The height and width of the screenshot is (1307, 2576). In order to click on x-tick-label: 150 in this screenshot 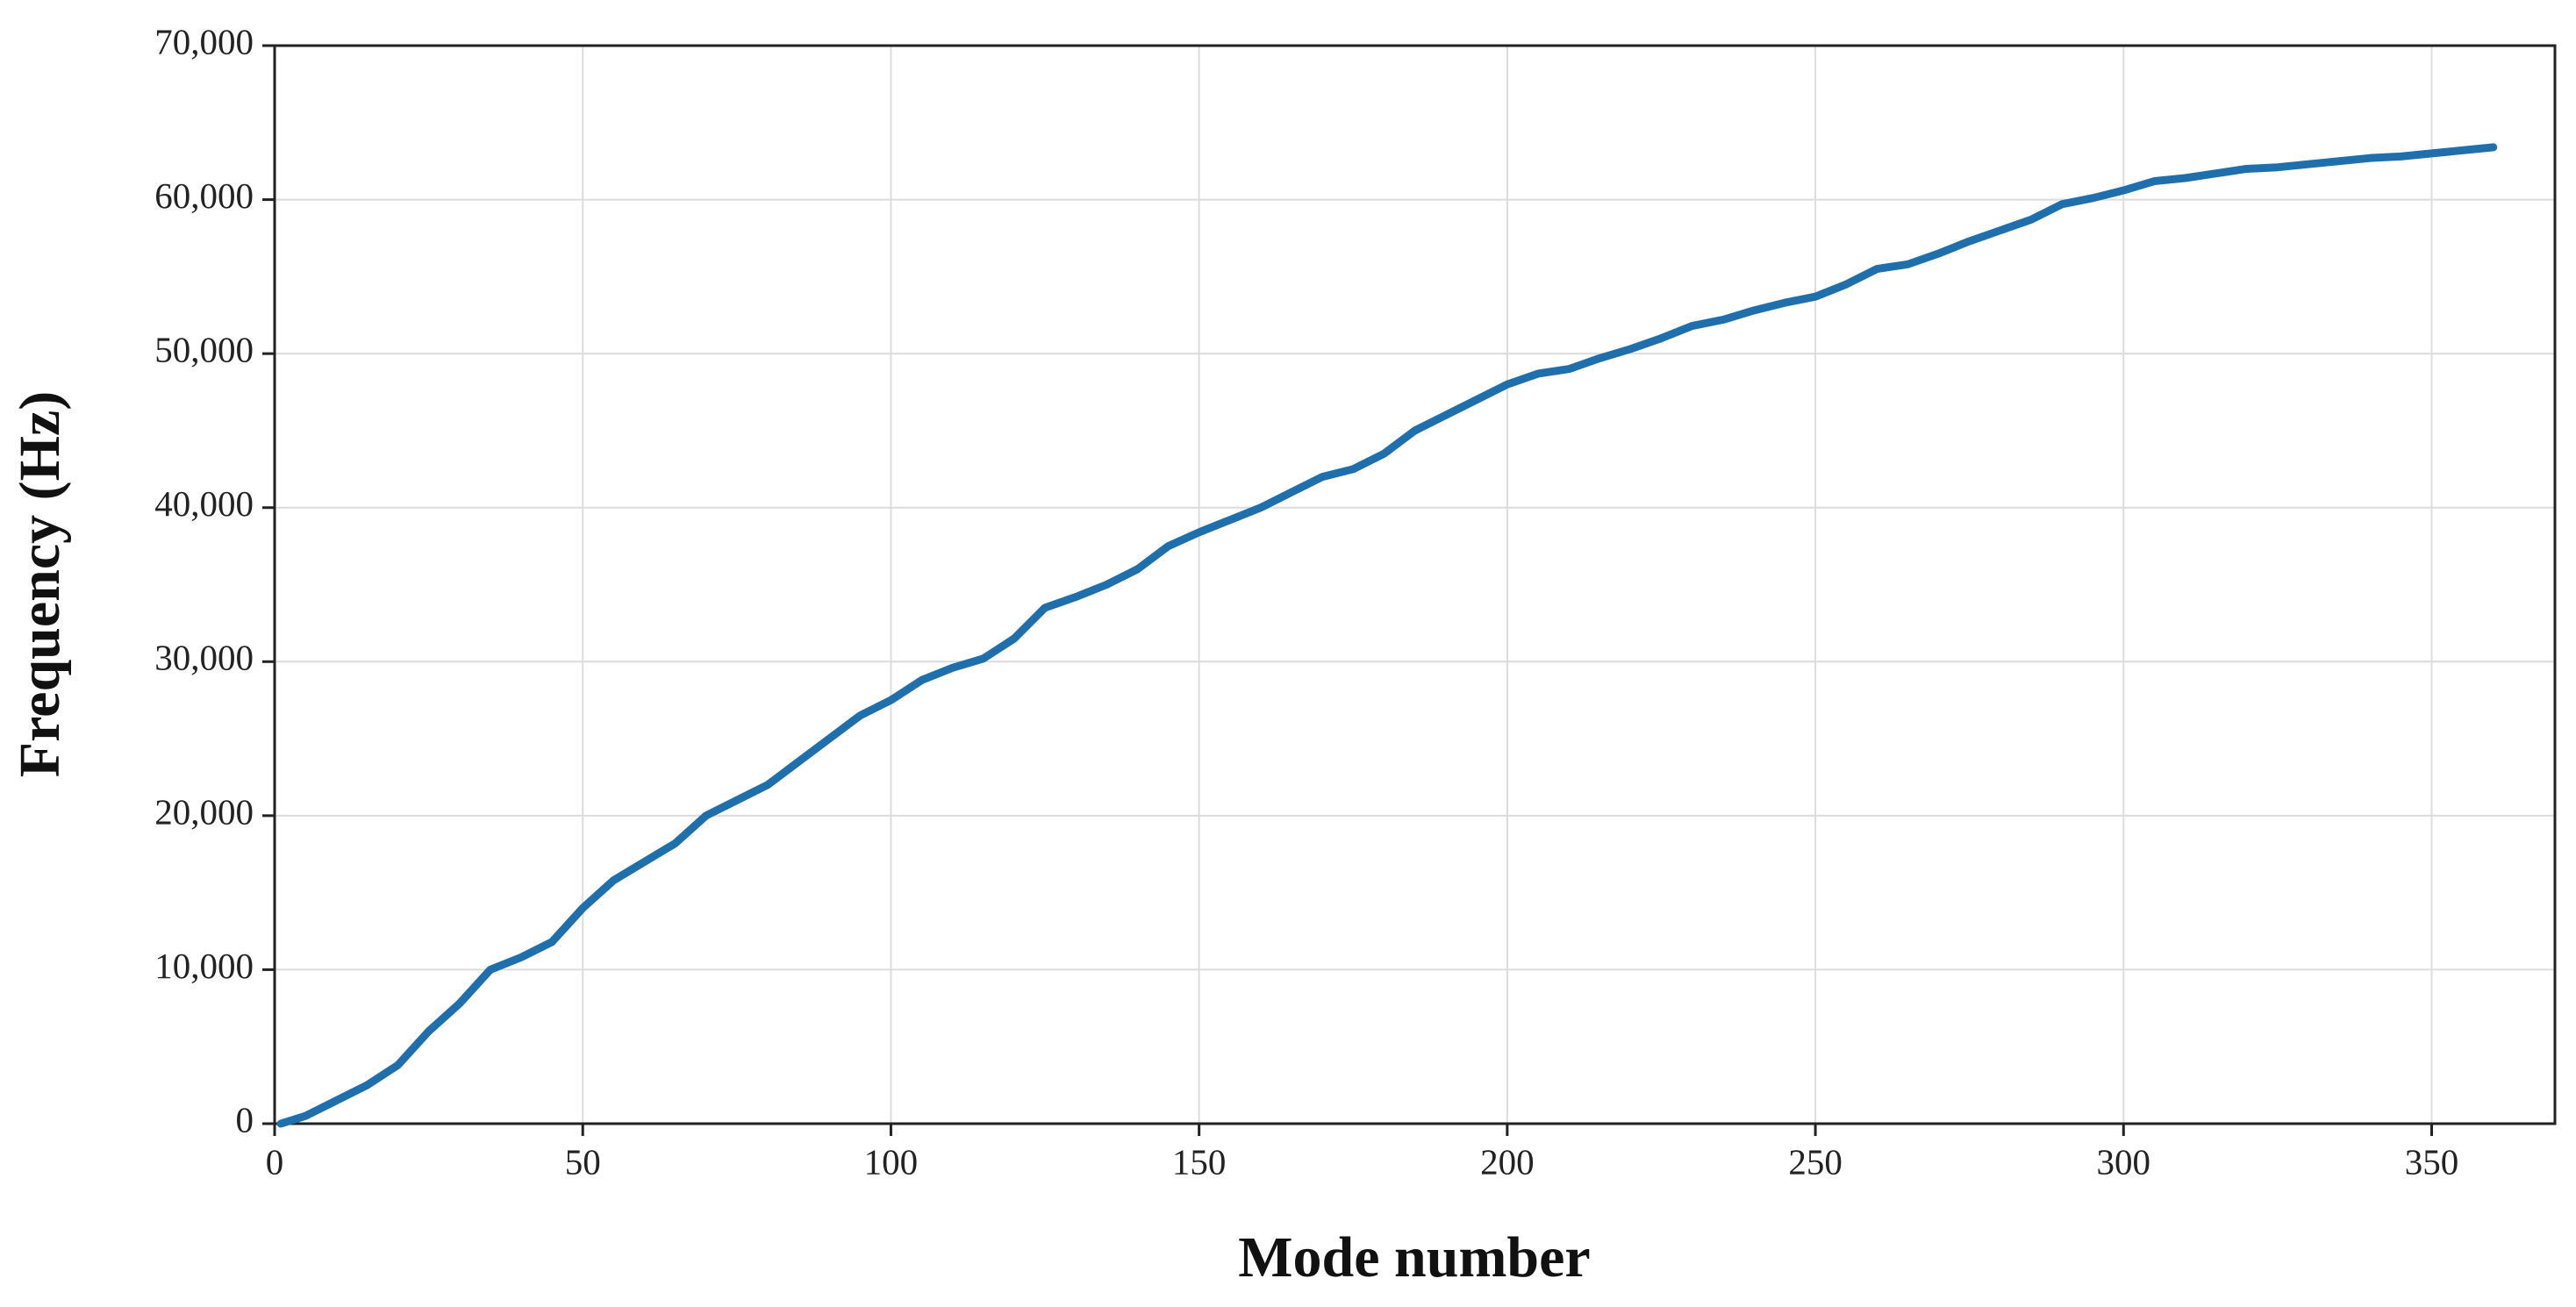, I will do `click(1199, 1161)`.